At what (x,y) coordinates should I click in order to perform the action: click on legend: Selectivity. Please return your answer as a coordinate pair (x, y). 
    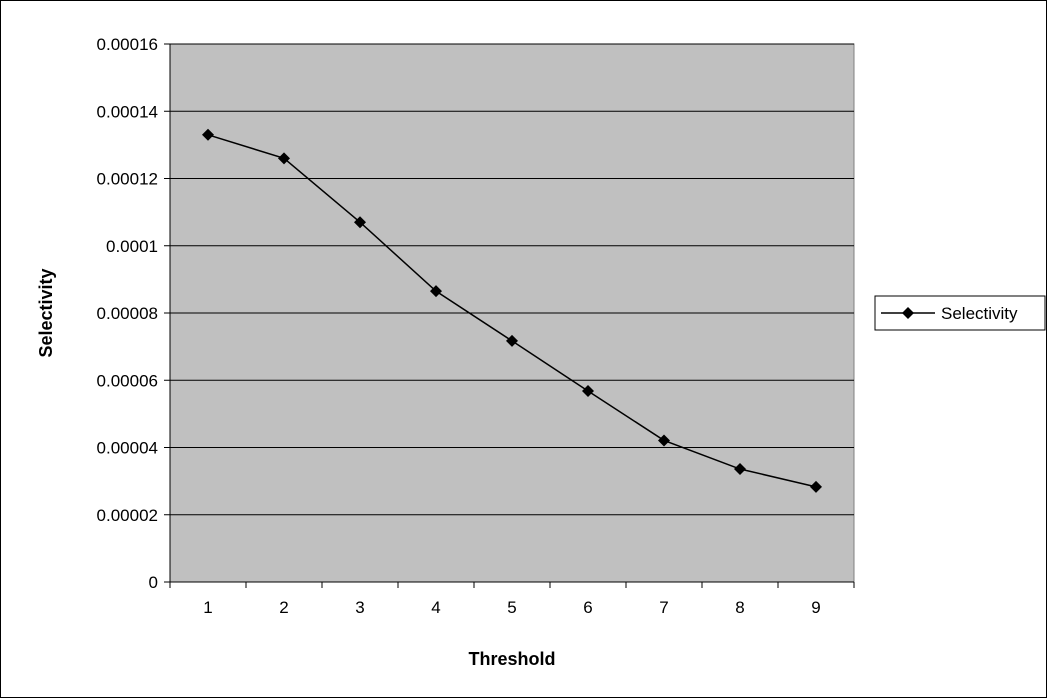
    Looking at the image, I should click on (960, 313).